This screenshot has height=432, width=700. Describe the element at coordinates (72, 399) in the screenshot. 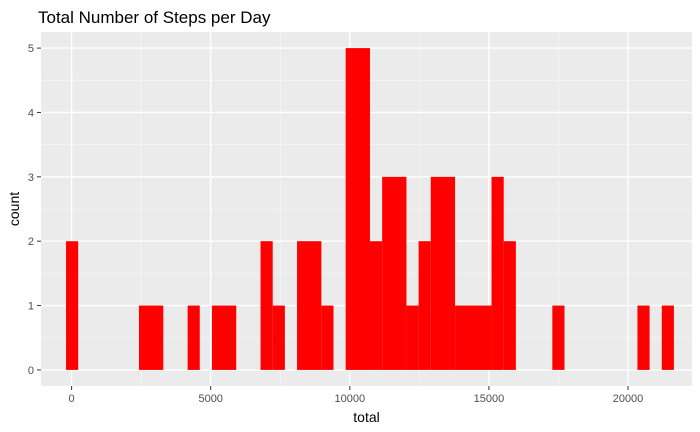

I see `x-tick-label: 0` at that location.